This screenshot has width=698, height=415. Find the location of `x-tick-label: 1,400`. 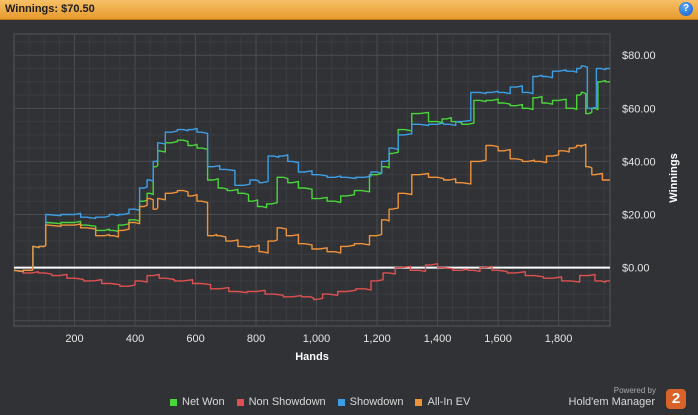

x-tick-label: 1,400 is located at coordinates (438, 339).